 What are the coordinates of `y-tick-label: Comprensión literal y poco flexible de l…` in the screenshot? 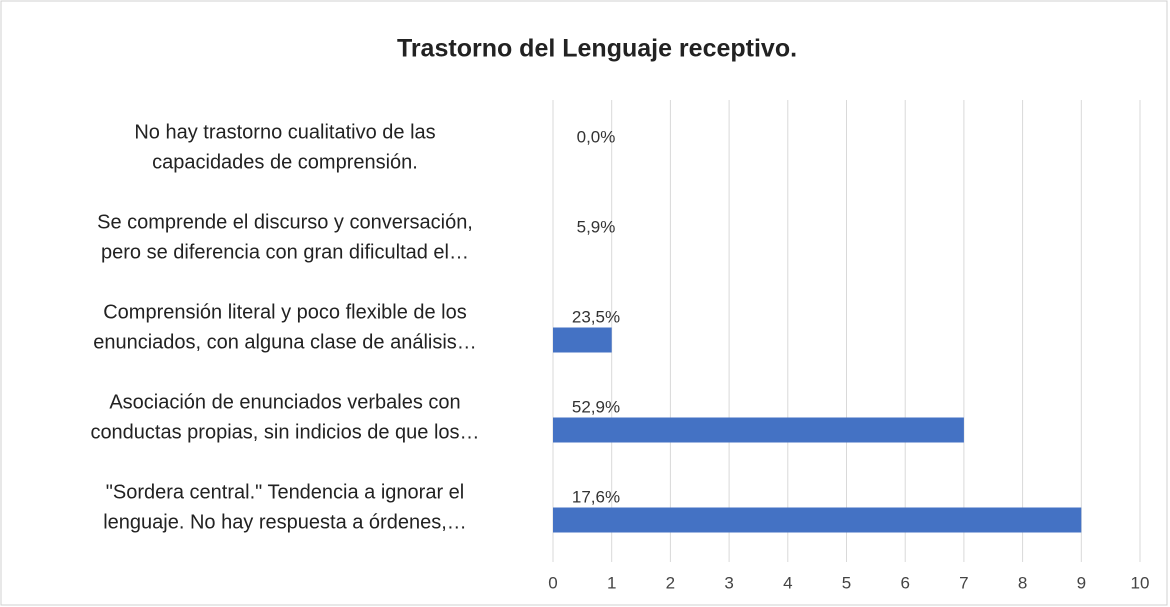 It's located at (285, 312).